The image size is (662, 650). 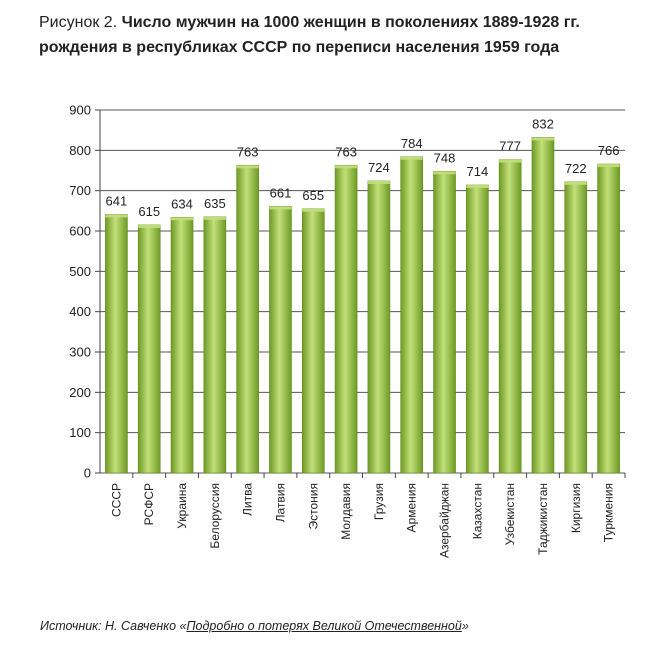 What do you see at coordinates (80, 311) in the screenshot?
I see `y-tick-label: 400` at bounding box center [80, 311].